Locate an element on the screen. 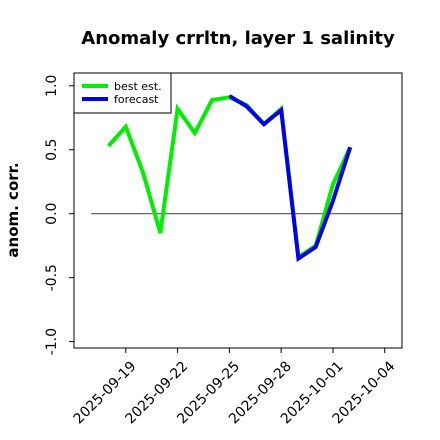 The height and width of the screenshot is (440, 440). y-tick-label: 1.0 is located at coordinates (52, 86).